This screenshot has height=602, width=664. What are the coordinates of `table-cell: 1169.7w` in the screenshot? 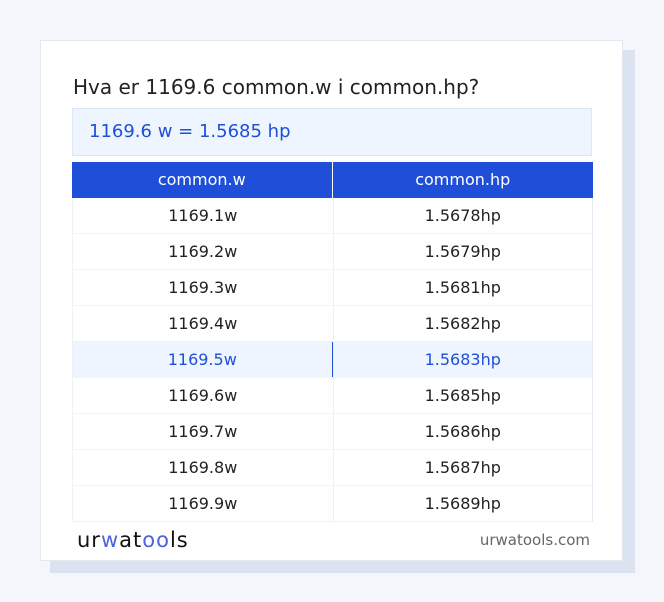 It's located at (202, 431).